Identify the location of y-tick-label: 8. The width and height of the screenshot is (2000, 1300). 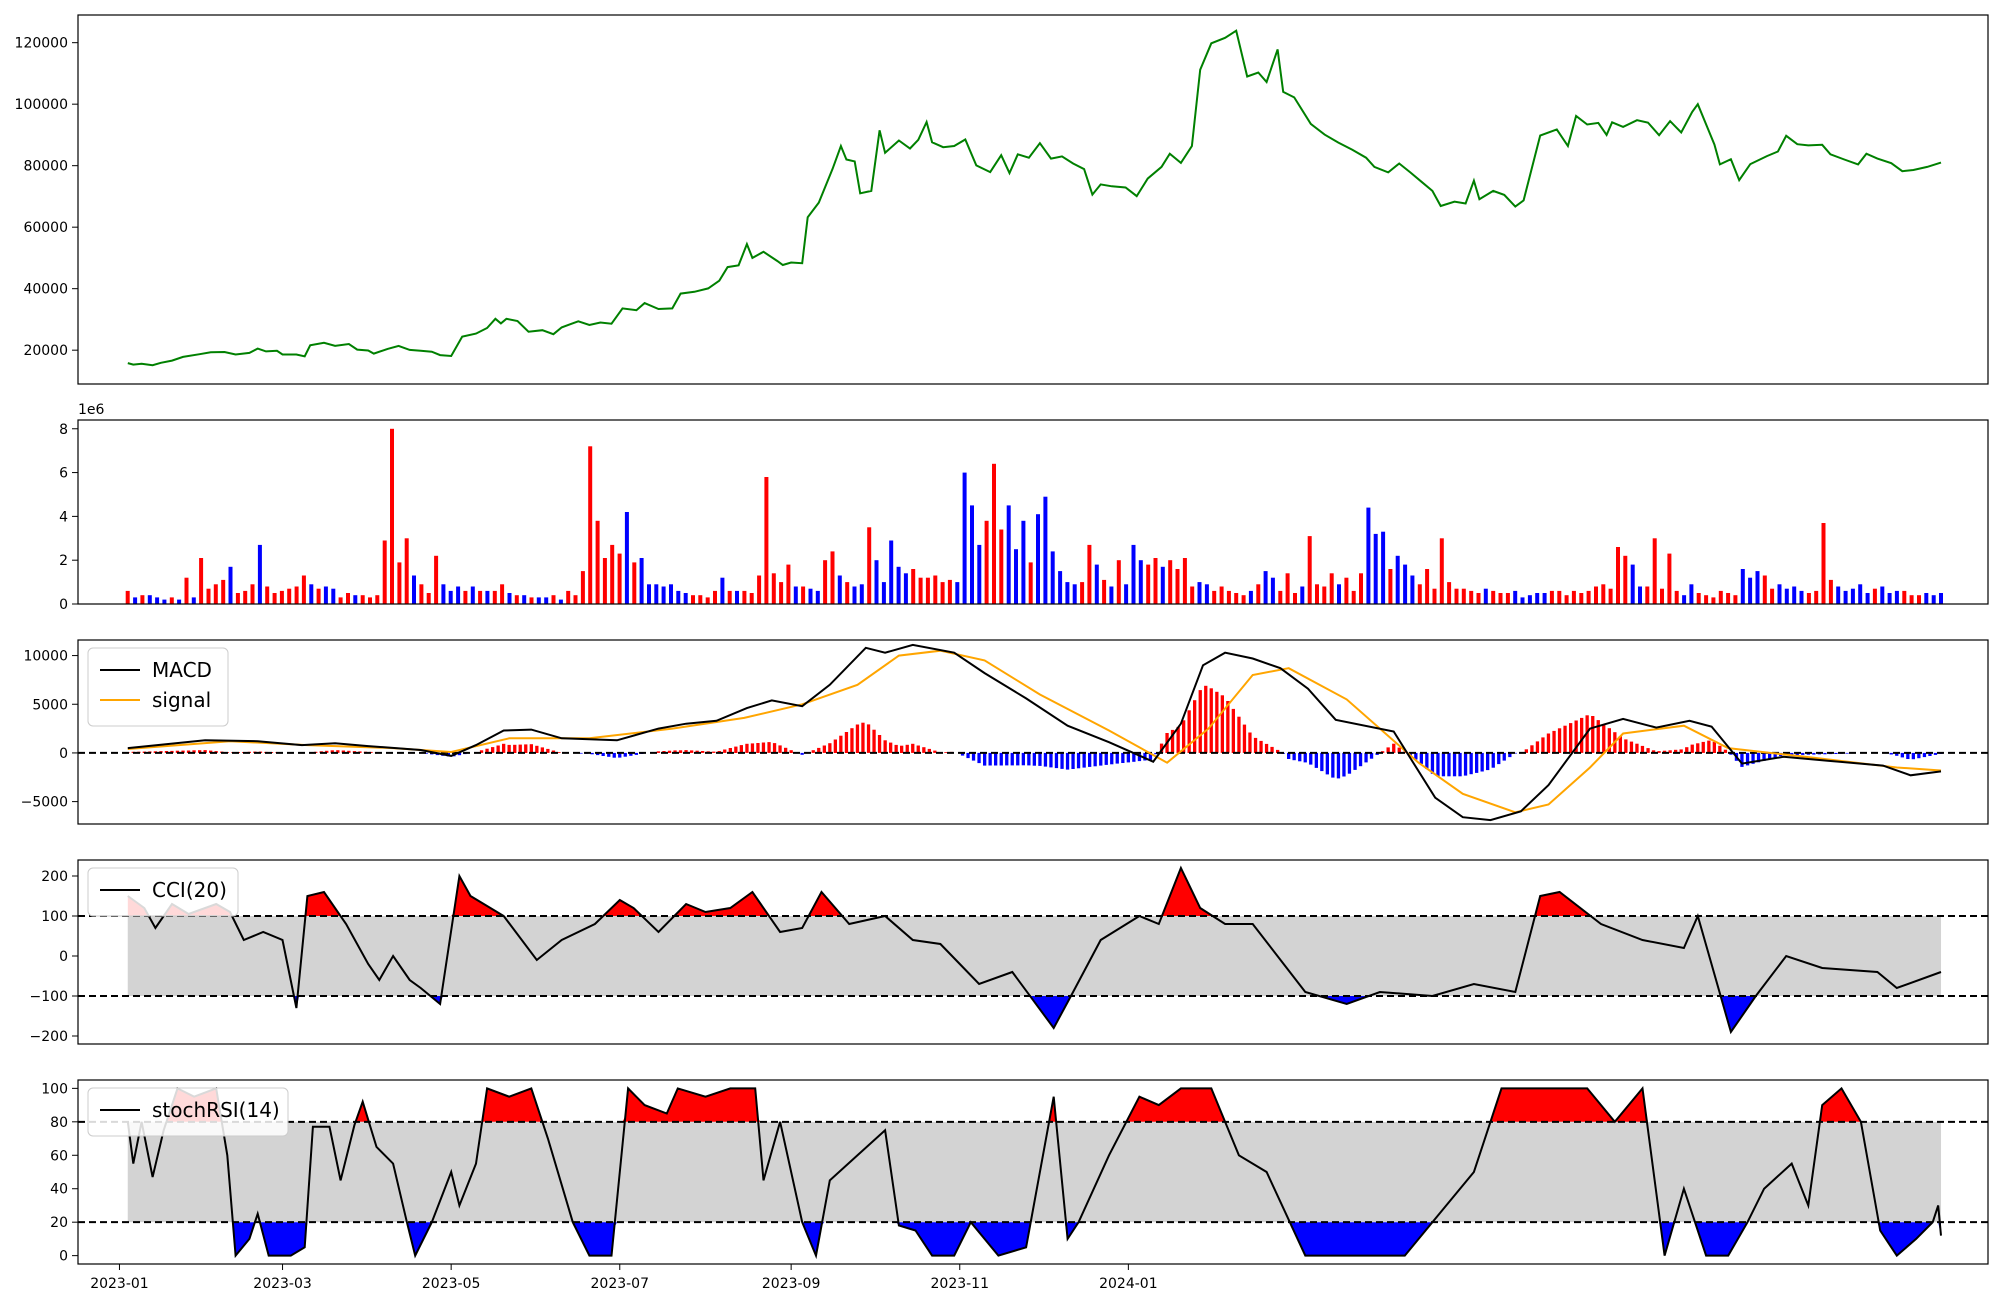
(63, 430).